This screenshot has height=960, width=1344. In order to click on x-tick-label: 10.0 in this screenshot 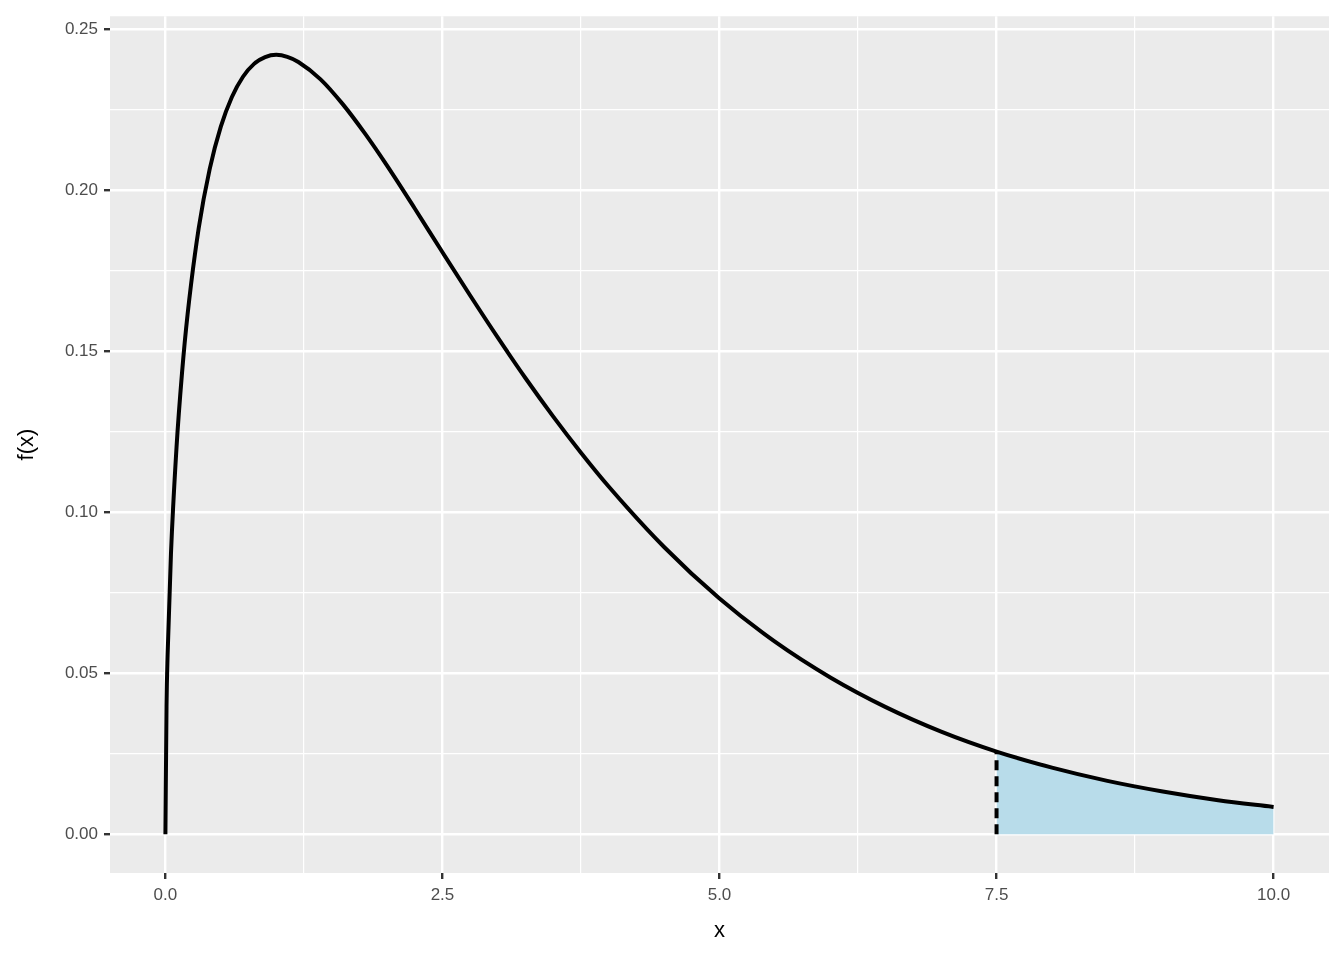, I will do `click(1274, 894)`.